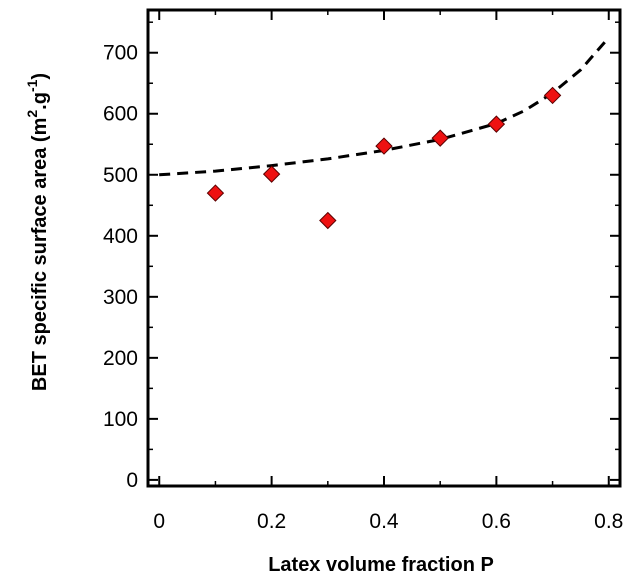 Image resolution: width=636 pixels, height=583 pixels. I want to click on x-tick-label: 0.6, so click(496, 521).